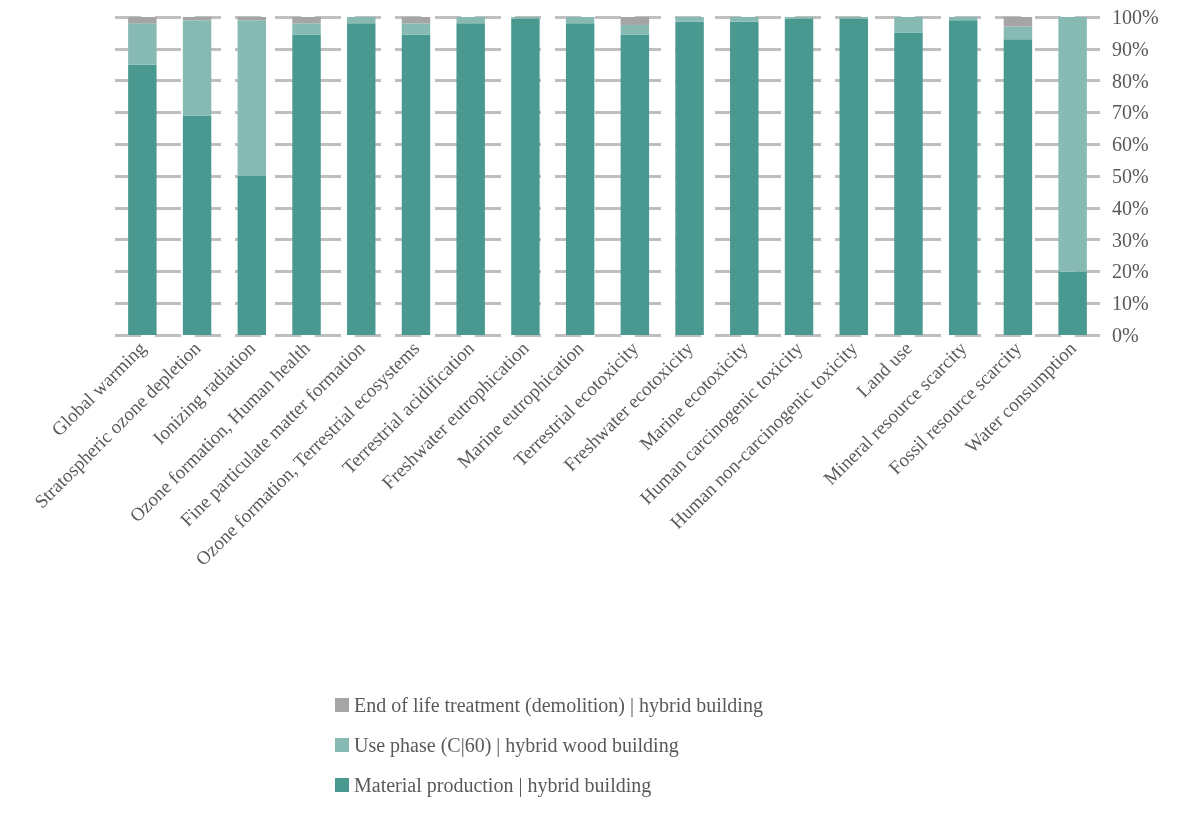  I want to click on legend-label: Material production | hybrid building, so click(503, 785).